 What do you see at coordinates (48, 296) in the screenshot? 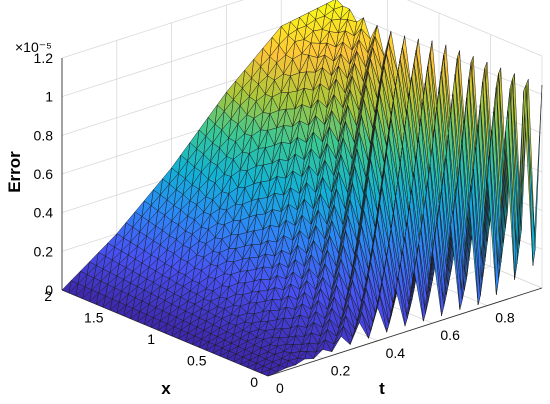
I see `x-tick-label: 2` at bounding box center [48, 296].